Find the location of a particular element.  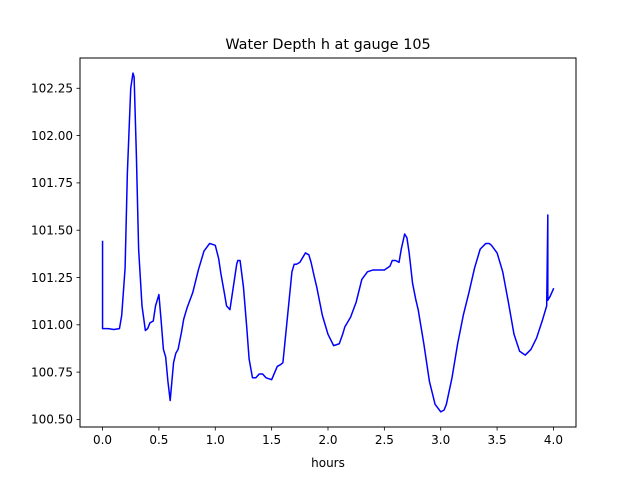

y-tick-label: 100.50 is located at coordinates (52, 420).